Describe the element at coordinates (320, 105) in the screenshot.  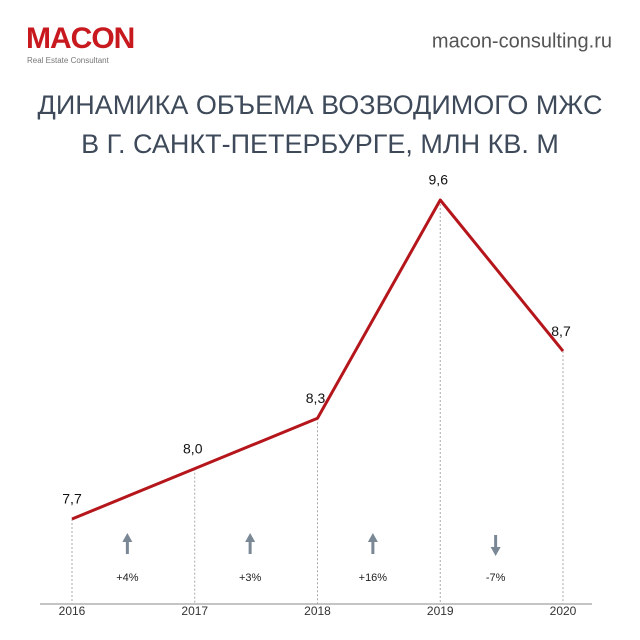
I see `chart-title: ДИНАМИКА ОБЪЕМА ВОЗВОДИМОГО МЖС` at that location.